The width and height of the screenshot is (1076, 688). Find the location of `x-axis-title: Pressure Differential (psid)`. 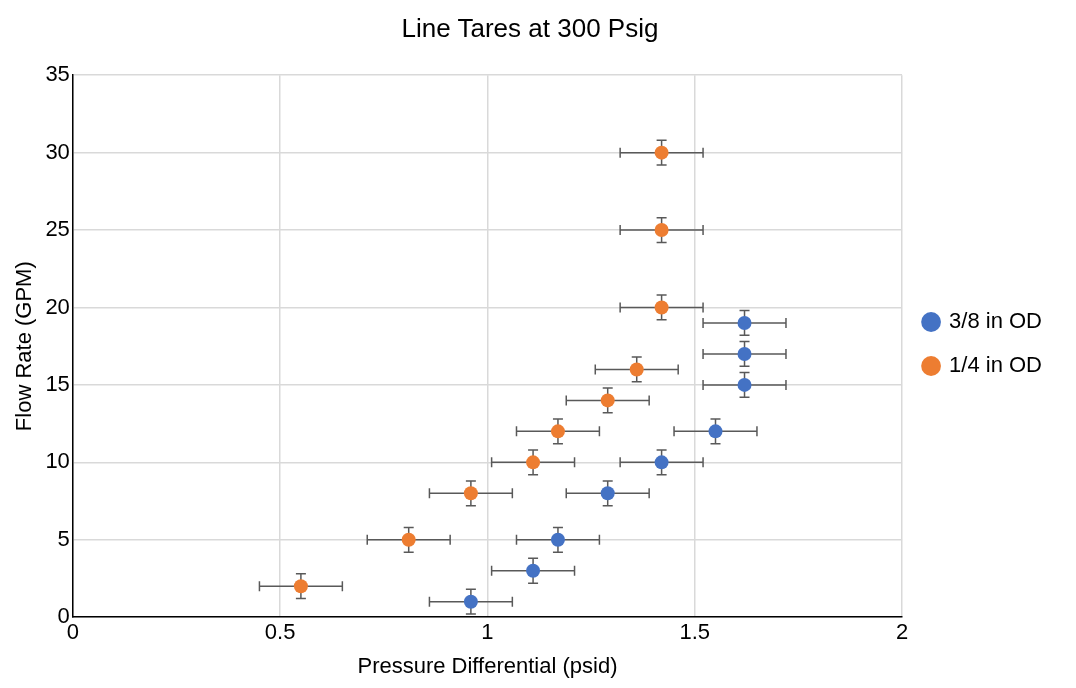

x-axis-title: Pressure Differential (psid) is located at coordinates (487, 665).